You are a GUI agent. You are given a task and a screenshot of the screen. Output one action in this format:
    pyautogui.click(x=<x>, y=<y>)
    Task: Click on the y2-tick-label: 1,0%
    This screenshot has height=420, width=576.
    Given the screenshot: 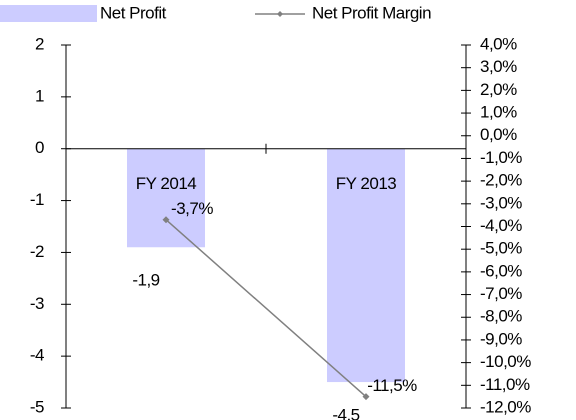 What is the action you would take?
    pyautogui.click(x=498, y=112)
    